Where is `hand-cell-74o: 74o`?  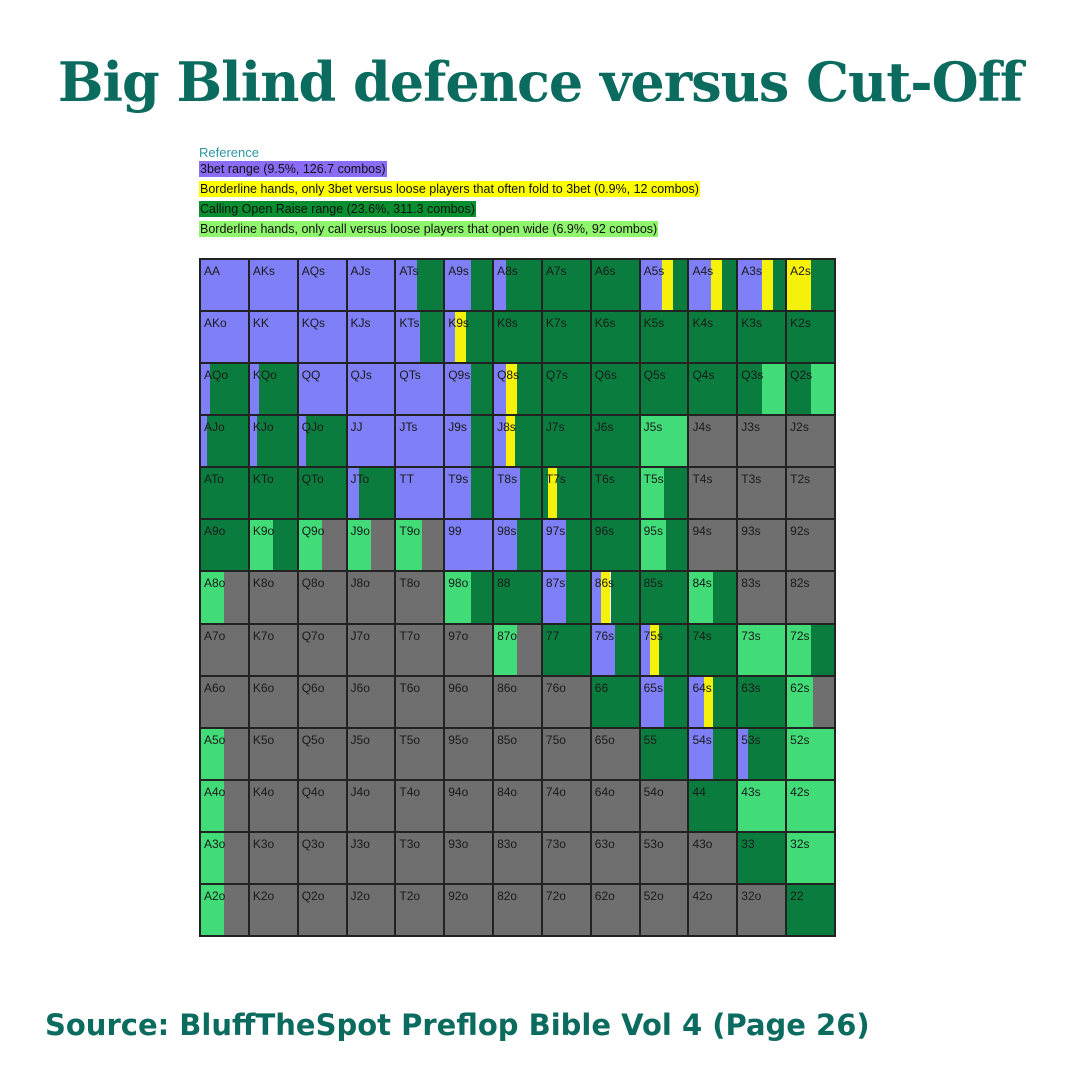 hand-cell-74o: 74o is located at coordinates (566, 805).